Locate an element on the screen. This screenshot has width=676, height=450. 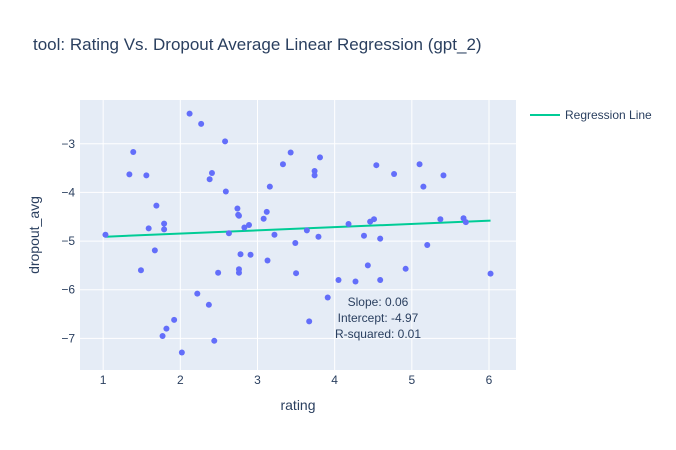
x-tick-label: 6 is located at coordinates (489, 380).